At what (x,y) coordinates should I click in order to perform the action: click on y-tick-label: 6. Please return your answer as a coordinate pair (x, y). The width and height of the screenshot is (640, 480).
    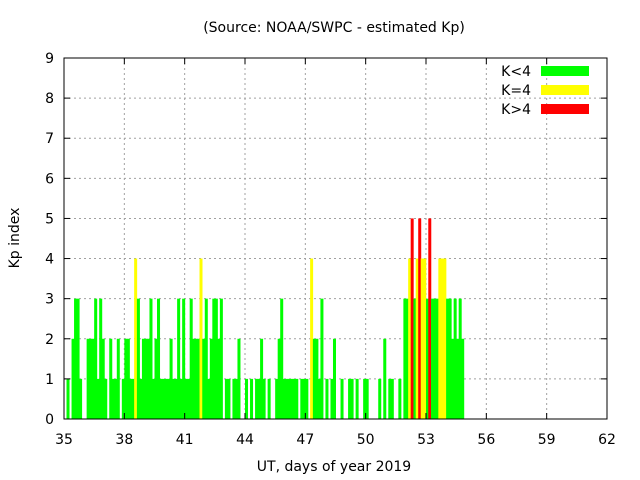
    Looking at the image, I should click on (49, 179).